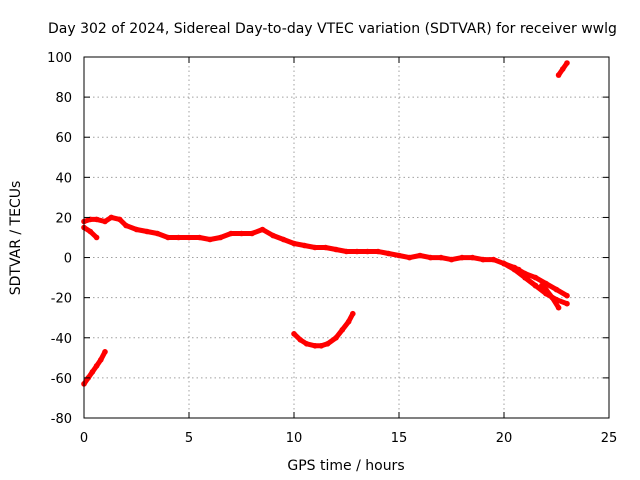 Image resolution: width=640 pixels, height=480 pixels. What do you see at coordinates (61, 299) in the screenshot?
I see `y-tick-label: -20` at bounding box center [61, 299].